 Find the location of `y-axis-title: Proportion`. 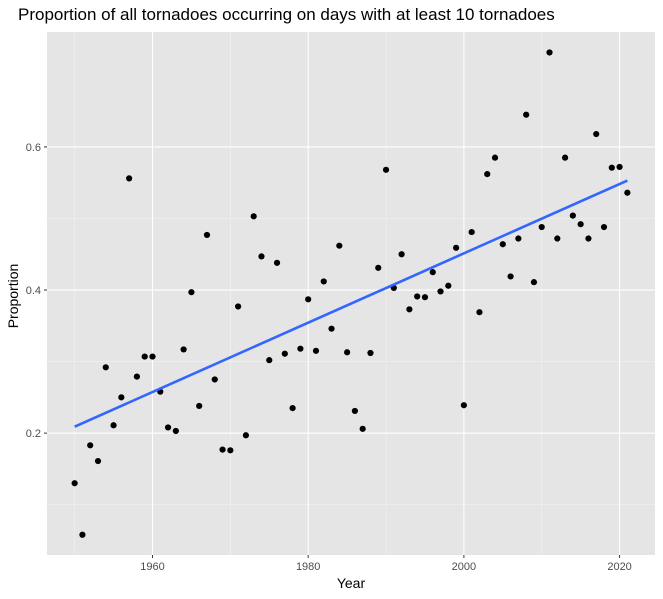

y-axis-title: Proportion is located at coordinates (13, 296).